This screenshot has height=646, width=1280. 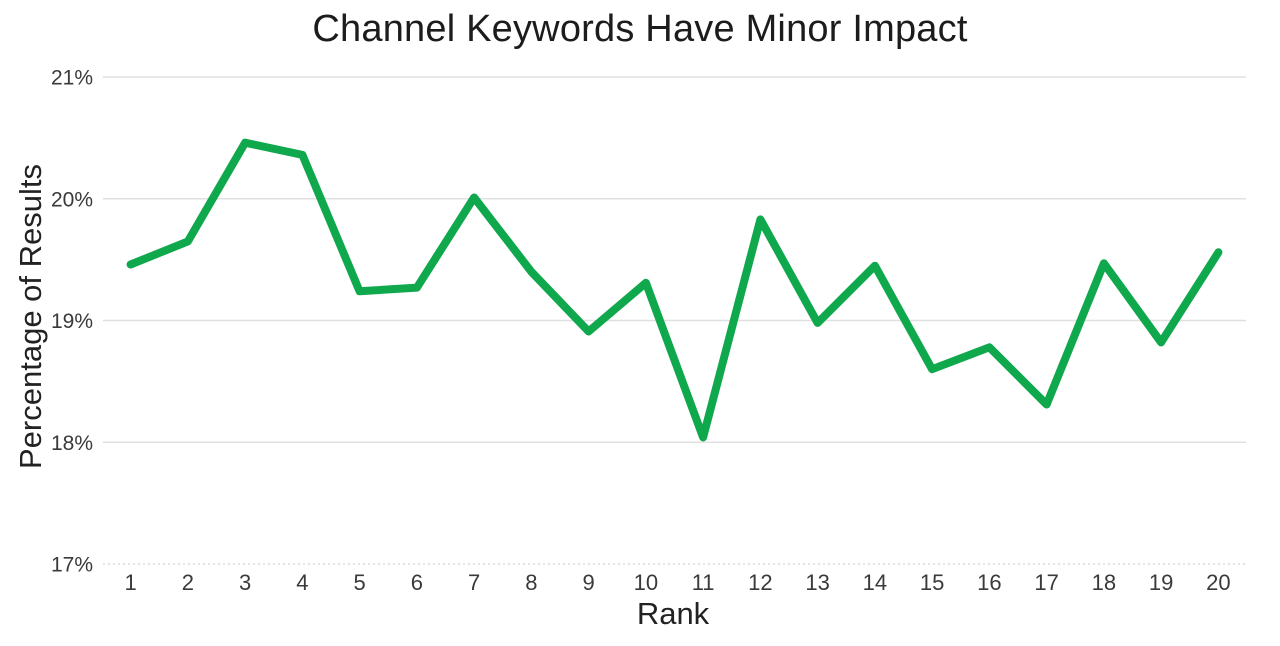 What do you see at coordinates (245, 582) in the screenshot?
I see `x-tick-label: 3` at bounding box center [245, 582].